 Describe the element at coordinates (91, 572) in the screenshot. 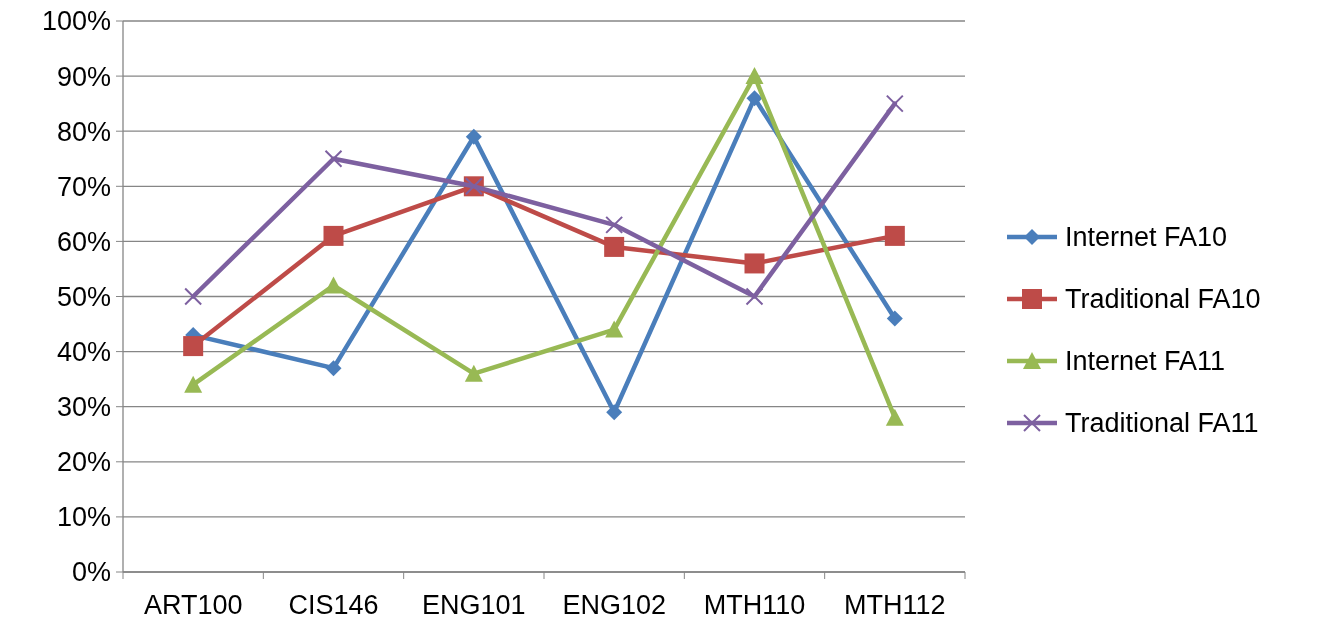

I see `y-tick-label: 0%` at that location.